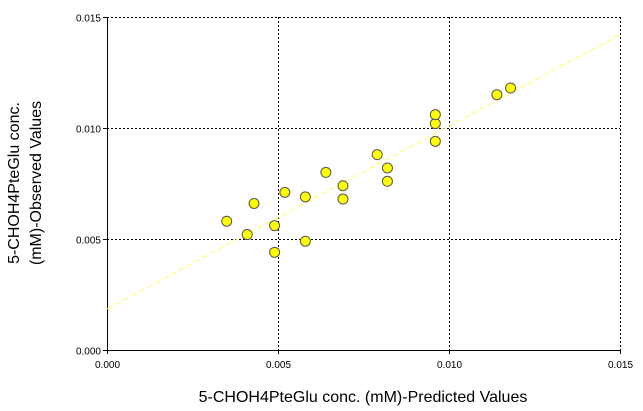 The width and height of the screenshot is (643, 411). What do you see at coordinates (107, 365) in the screenshot?
I see `x-tick-label-0: 0.000` at bounding box center [107, 365].